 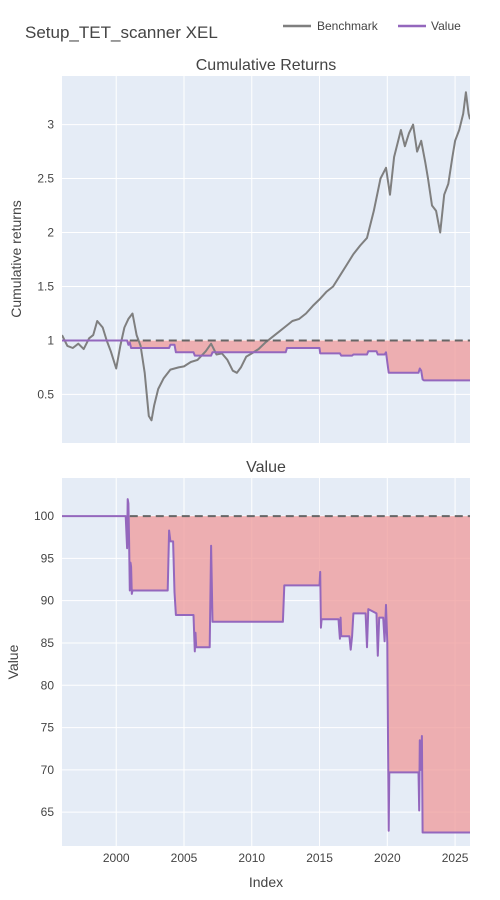 What do you see at coordinates (266, 882) in the screenshot?
I see `x-axis-title: Index` at bounding box center [266, 882].